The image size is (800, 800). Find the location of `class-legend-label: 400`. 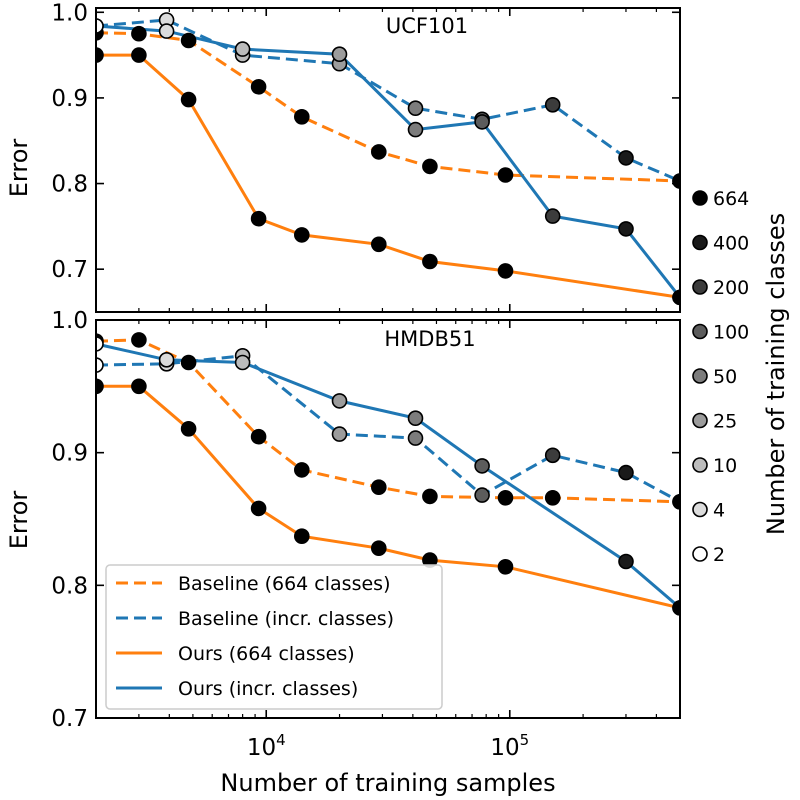

class-legend-label: 400 is located at coordinates (731, 244).